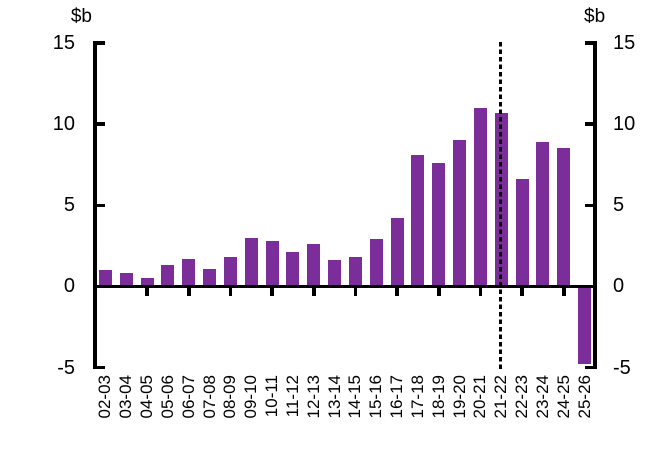 Image resolution: width=658 pixels, height=452 pixels. What do you see at coordinates (595, 205) in the screenshot?
I see `right-y-axis-line` at bounding box center [595, 205].